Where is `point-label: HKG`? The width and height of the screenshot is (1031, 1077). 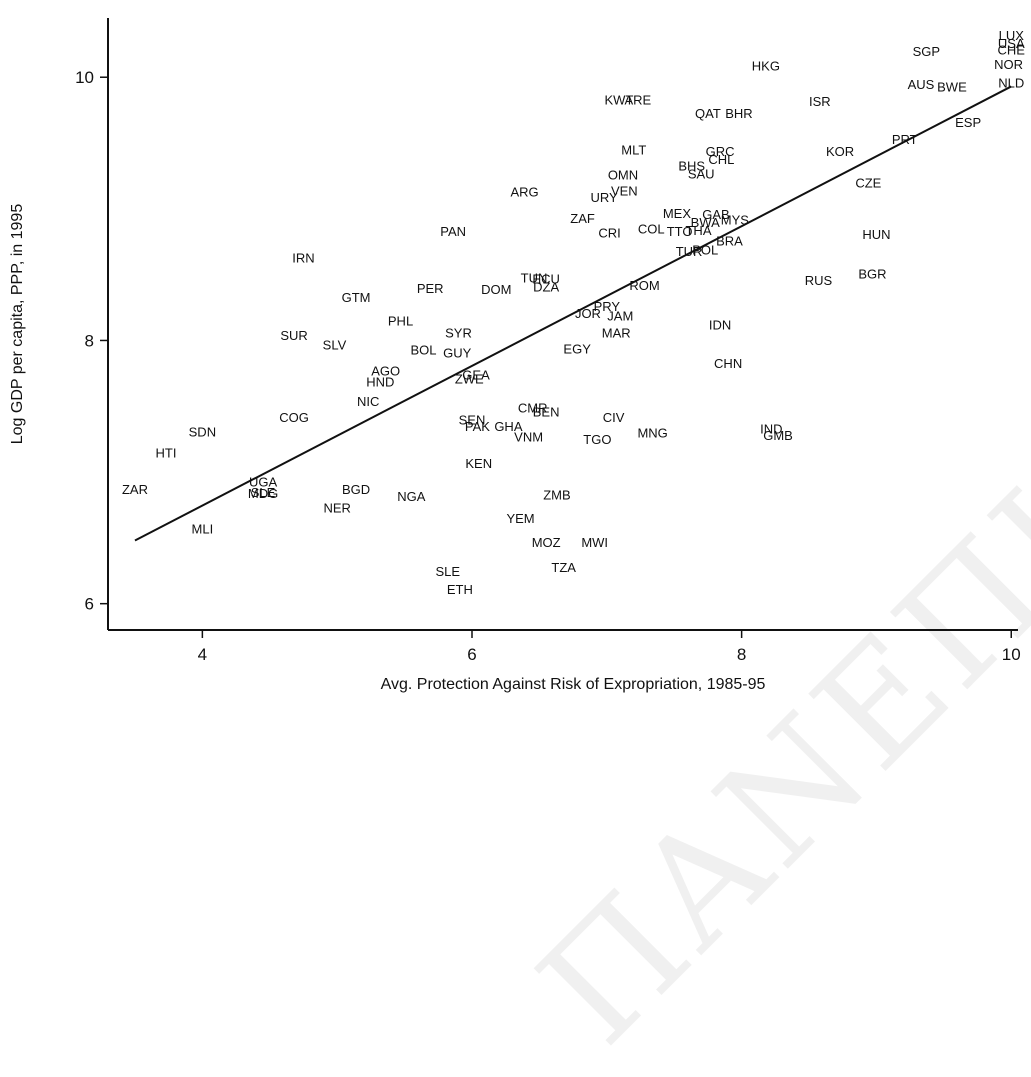 point-label: HKG is located at coordinates (766, 65).